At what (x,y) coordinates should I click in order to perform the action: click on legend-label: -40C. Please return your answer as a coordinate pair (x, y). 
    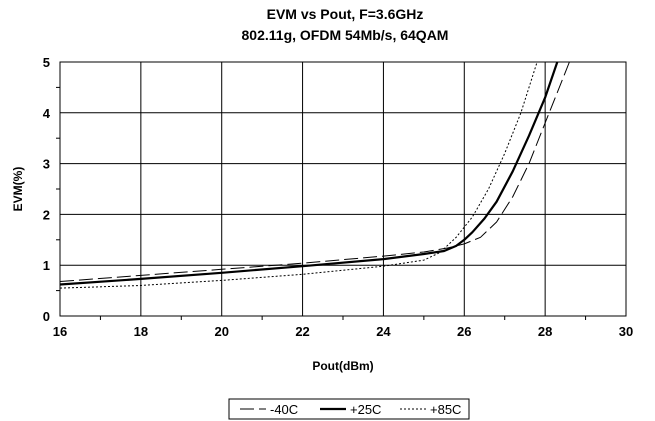
    Looking at the image, I should click on (284, 409).